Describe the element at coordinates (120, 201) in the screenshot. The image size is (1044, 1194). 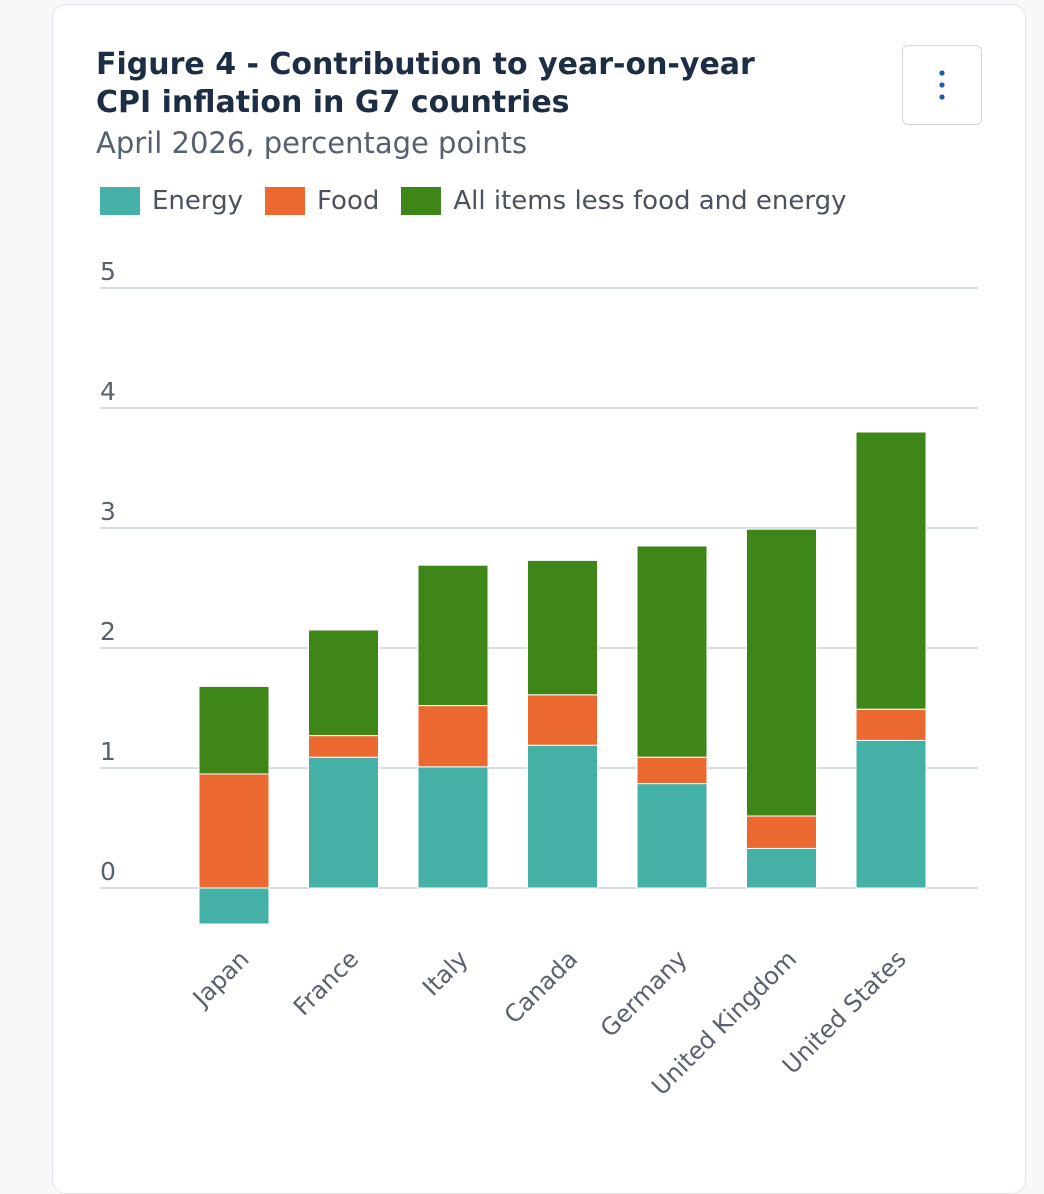
I see `legend-swatch-energy` at that location.